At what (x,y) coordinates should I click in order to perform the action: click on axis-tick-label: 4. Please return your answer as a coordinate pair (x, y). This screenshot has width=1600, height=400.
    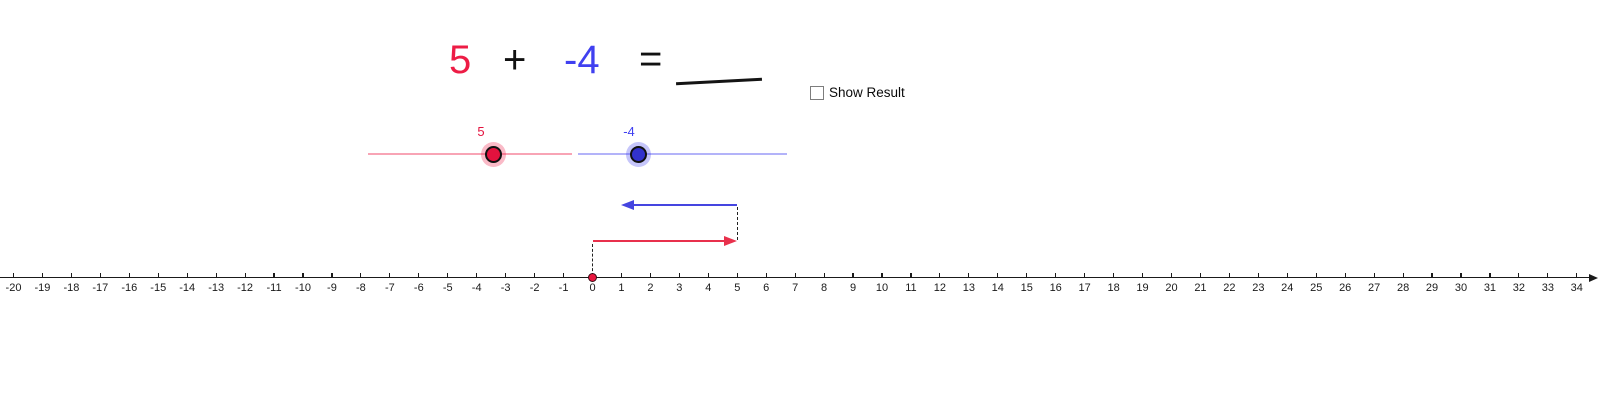
    Looking at the image, I should click on (708, 288).